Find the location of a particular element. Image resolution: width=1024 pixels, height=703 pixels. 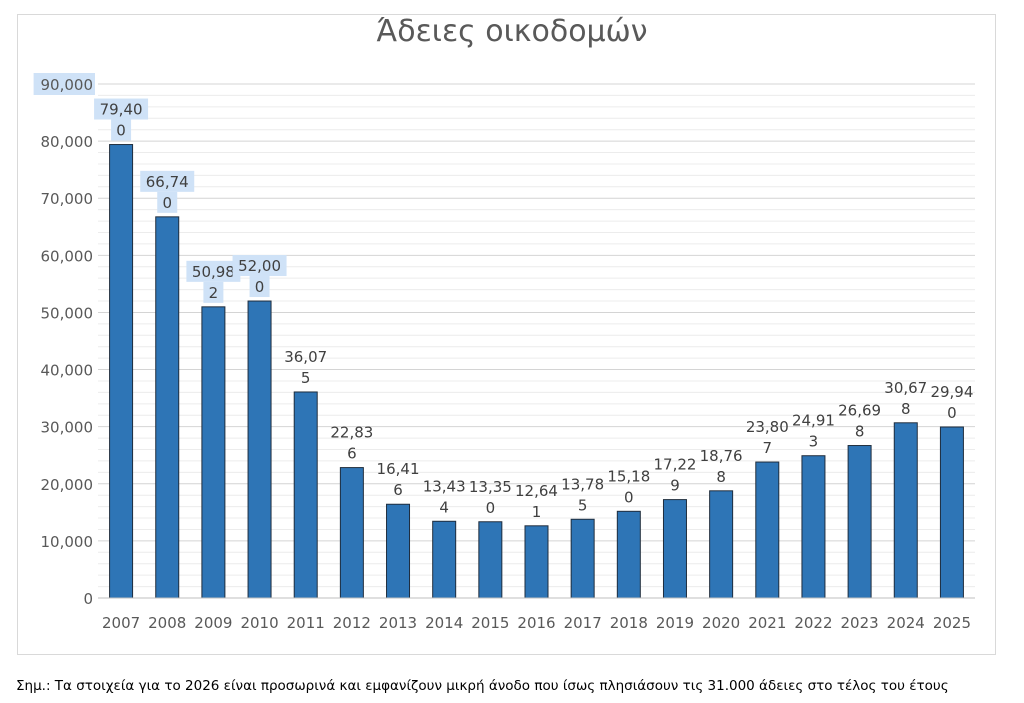

chart-title: Άδειες οικοδομών is located at coordinates (512, 31).